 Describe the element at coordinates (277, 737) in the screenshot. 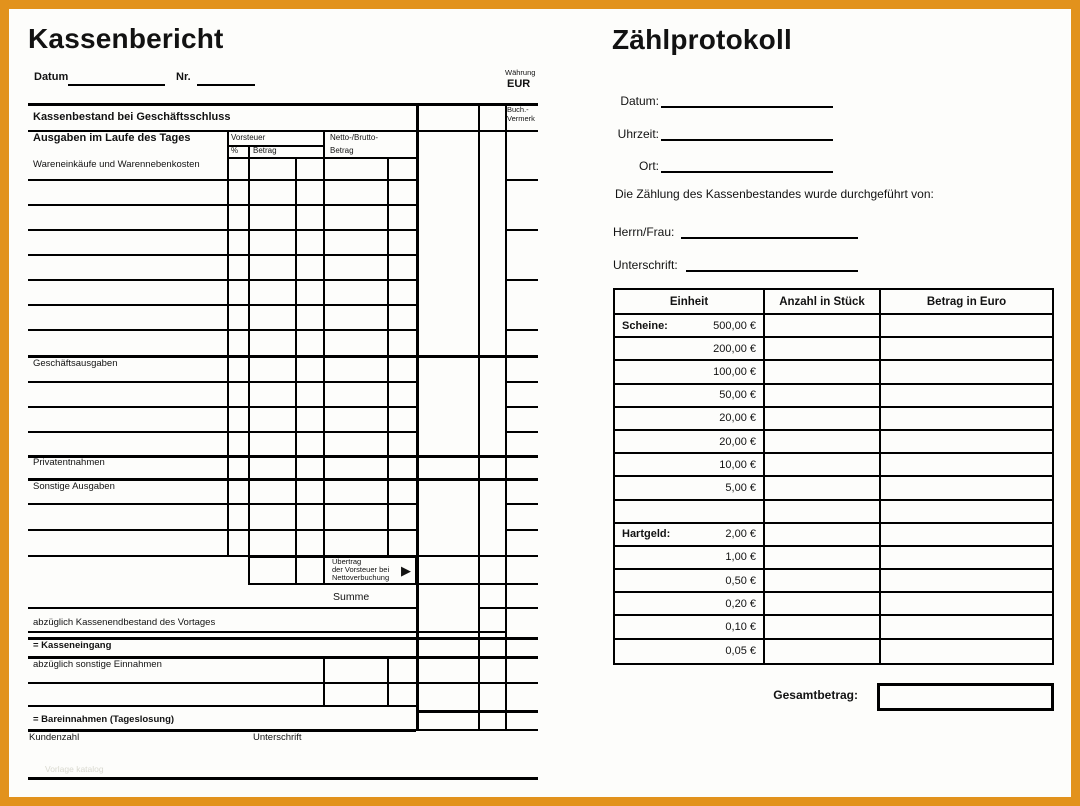

I see `unterschrift-label: Unterschrift` at that location.